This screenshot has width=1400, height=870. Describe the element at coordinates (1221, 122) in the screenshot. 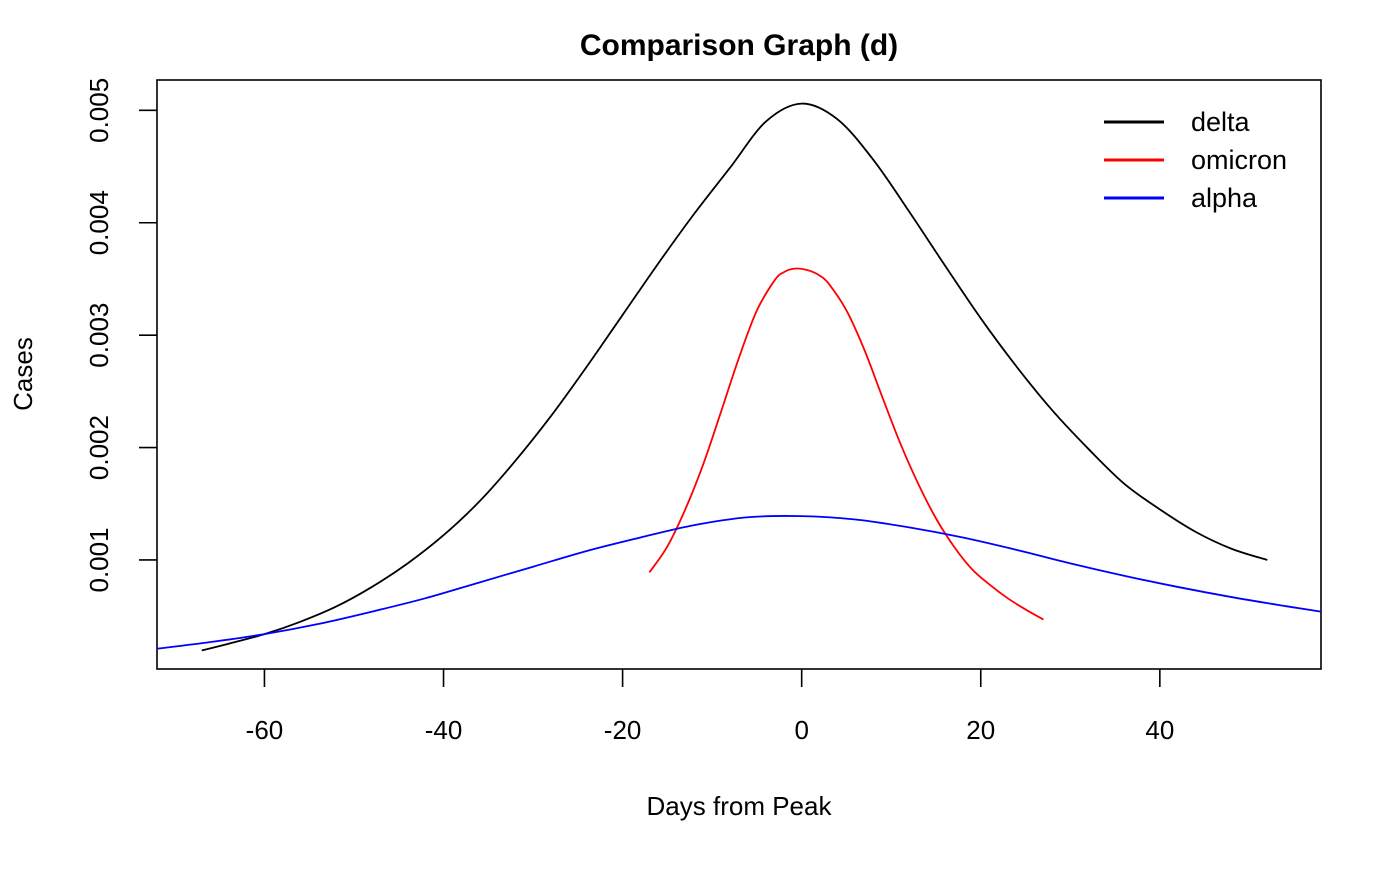

I see `legend-label-delta: delta` at that location.